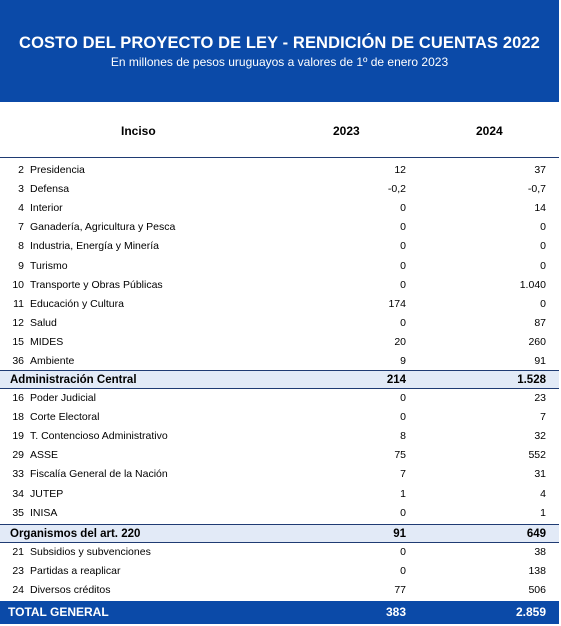  What do you see at coordinates (18, 322) in the screenshot?
I see `row-code: 12` at bounding box center [18, 322].